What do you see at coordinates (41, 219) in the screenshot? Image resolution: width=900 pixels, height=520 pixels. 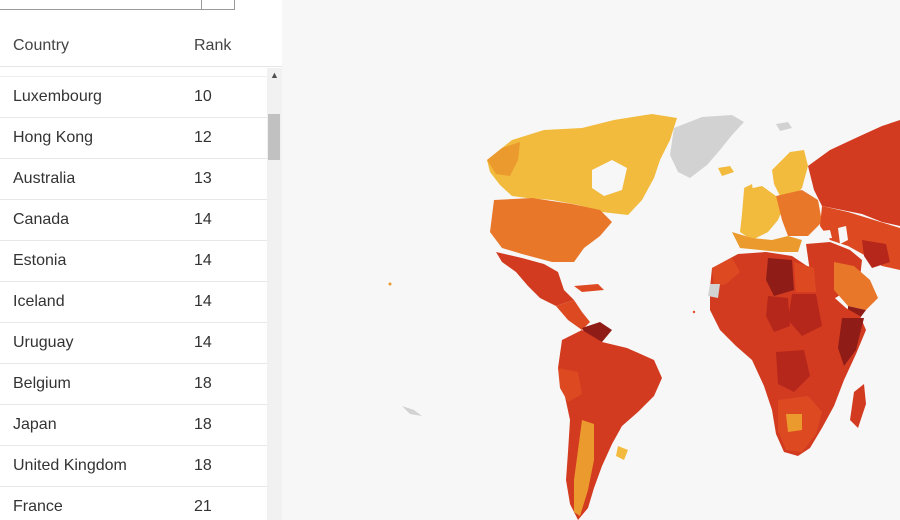 I see `country-name: Canada` at bounding box center [41, 219].